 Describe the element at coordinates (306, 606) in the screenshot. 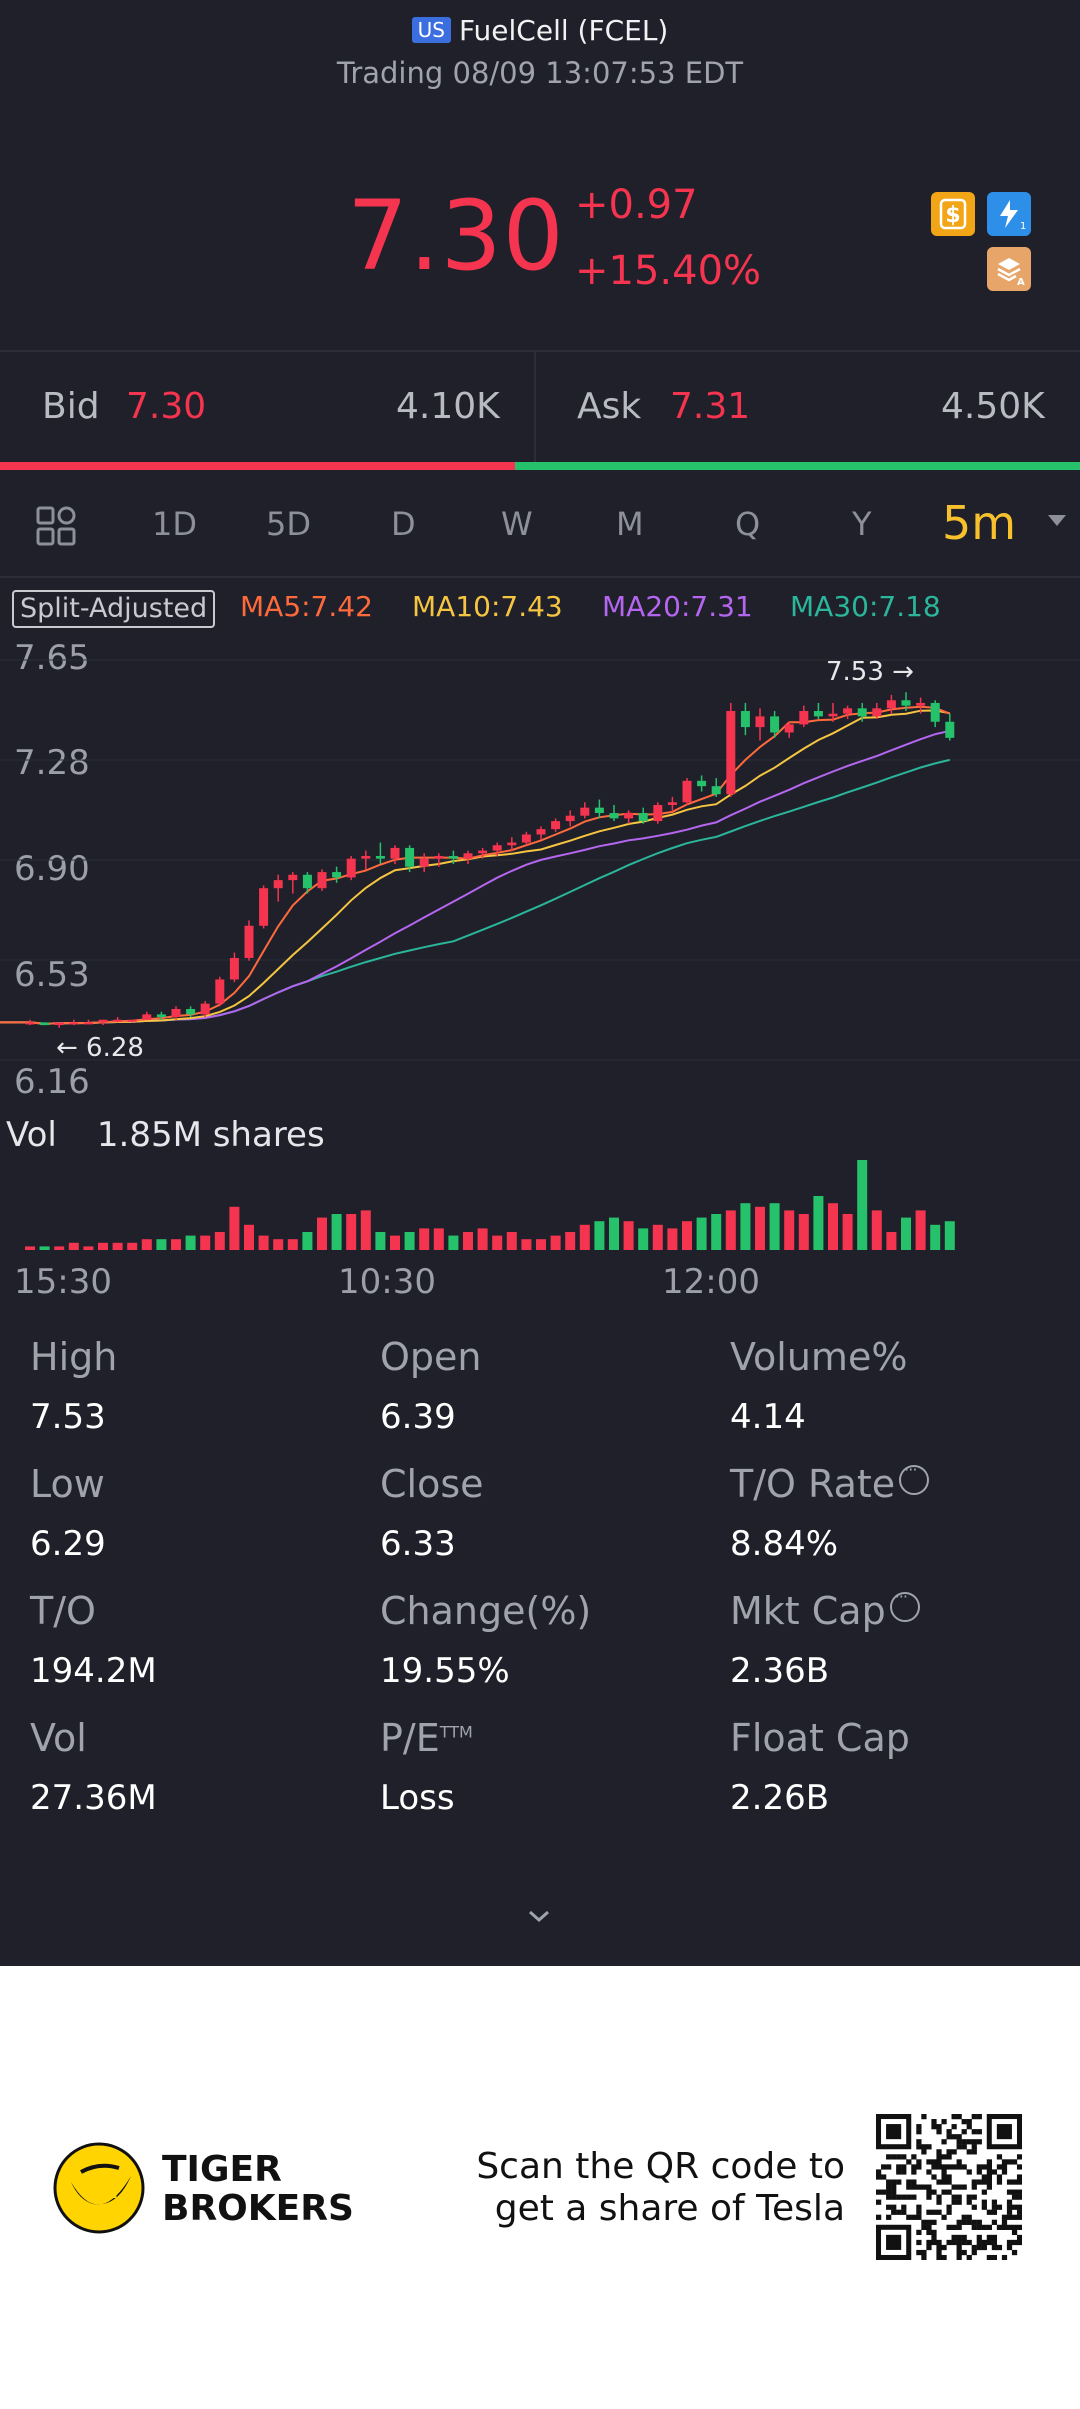

I see `ma5-label: MA5:7.42` at that location.